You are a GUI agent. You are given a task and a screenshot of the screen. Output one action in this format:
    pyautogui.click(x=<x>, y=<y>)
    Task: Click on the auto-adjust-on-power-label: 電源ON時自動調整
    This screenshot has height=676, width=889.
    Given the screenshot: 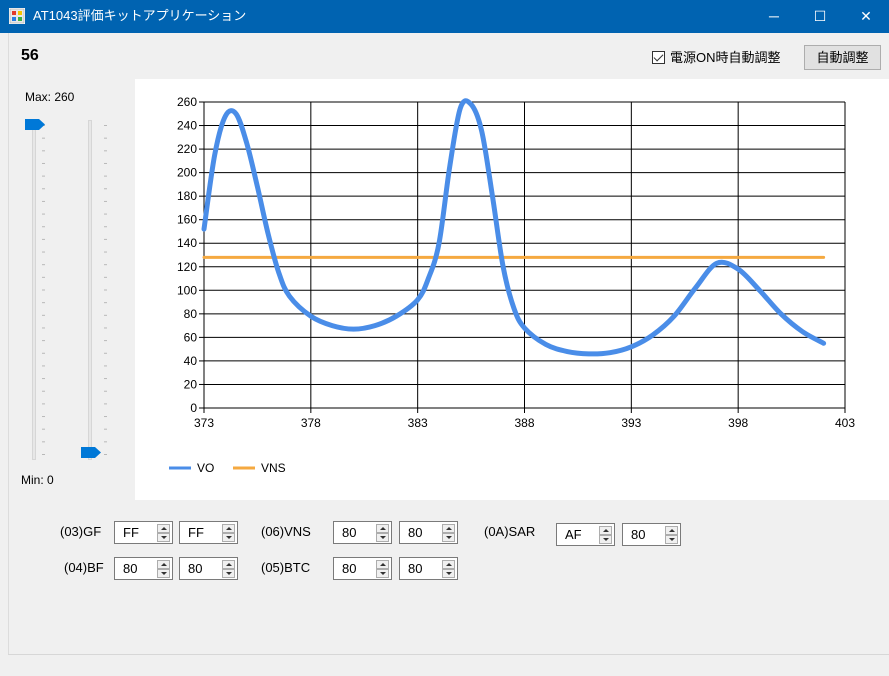 What is the action you would take?
    pyautogui.click(x=725, y=57)
    